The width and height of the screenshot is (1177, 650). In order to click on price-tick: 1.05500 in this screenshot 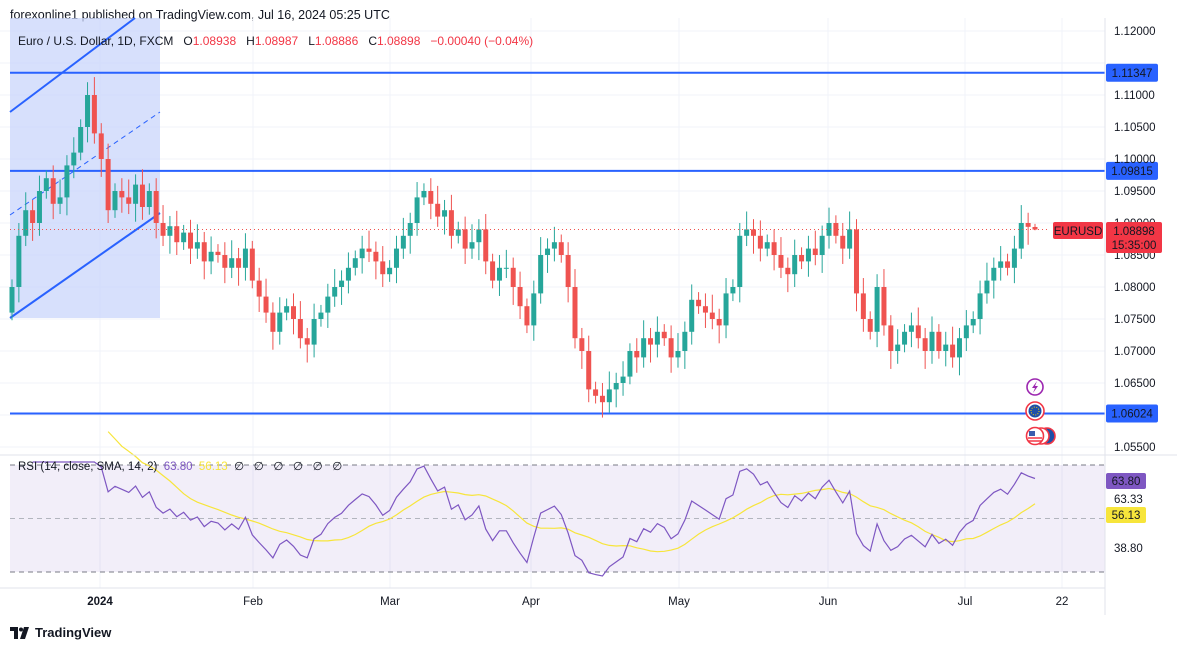, I will do `click(1135, 448)`.